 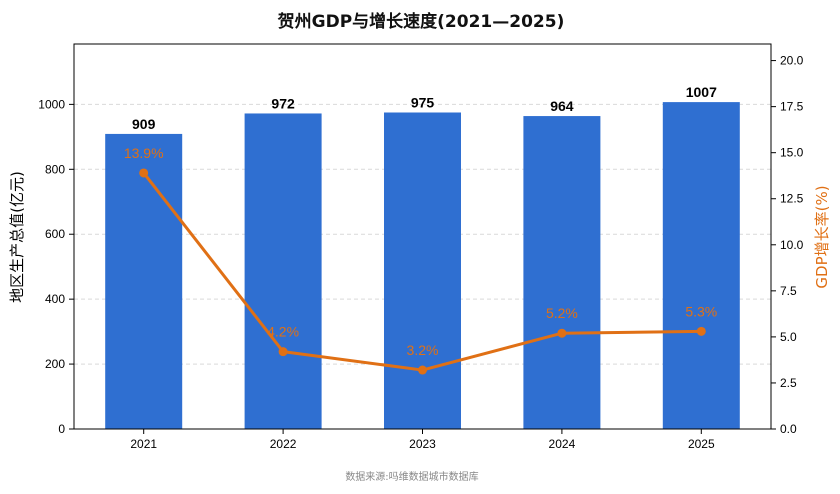 I want to click on x-tick-label: 2025, so click(x=701, y=444).